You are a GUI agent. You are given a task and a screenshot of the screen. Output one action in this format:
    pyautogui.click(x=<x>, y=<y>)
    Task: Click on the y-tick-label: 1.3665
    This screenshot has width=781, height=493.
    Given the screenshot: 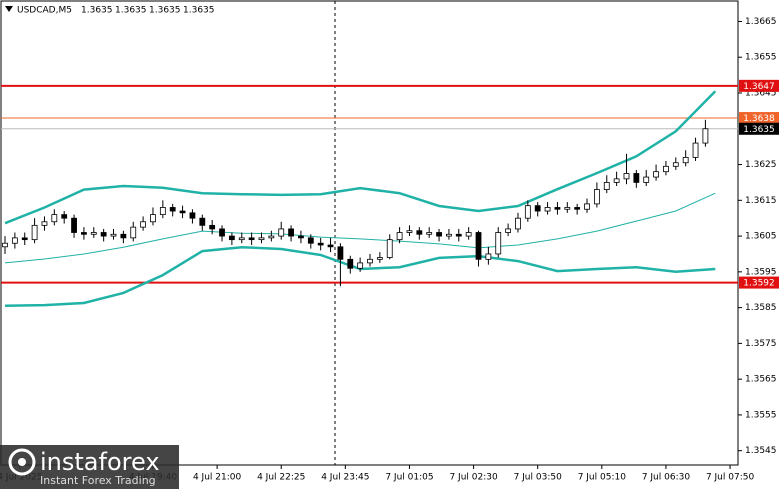 What is the action you would take?
    pyautogui.click(x=761, y=22)
    